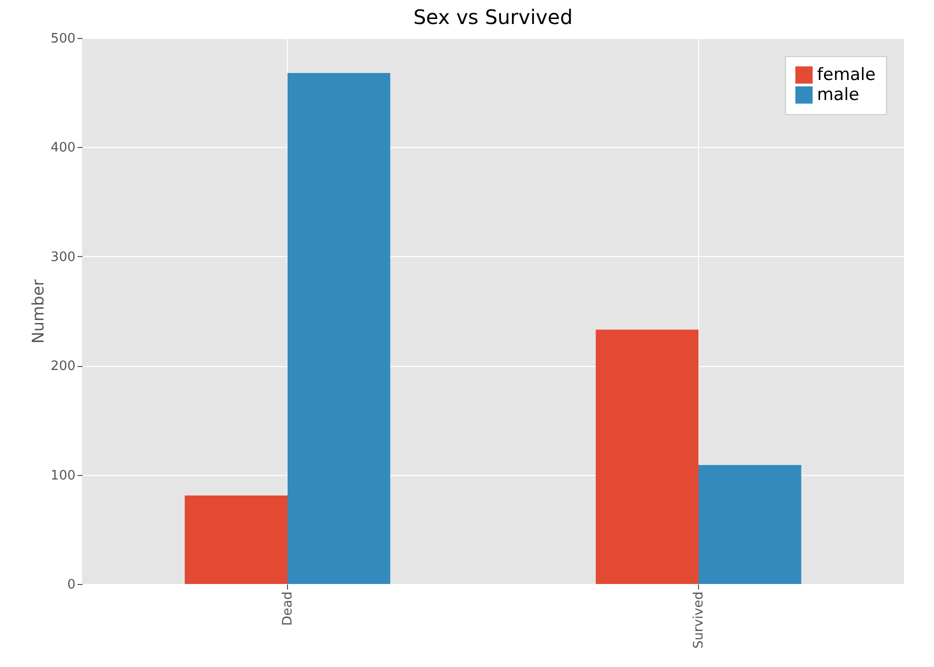 Image resolution: width=934 pixels, height=667 pixels. What do you see at coordinates (288, 609) in the screenshot?
I see `x-tick-label: Dead` at bounding box center [288, 609].